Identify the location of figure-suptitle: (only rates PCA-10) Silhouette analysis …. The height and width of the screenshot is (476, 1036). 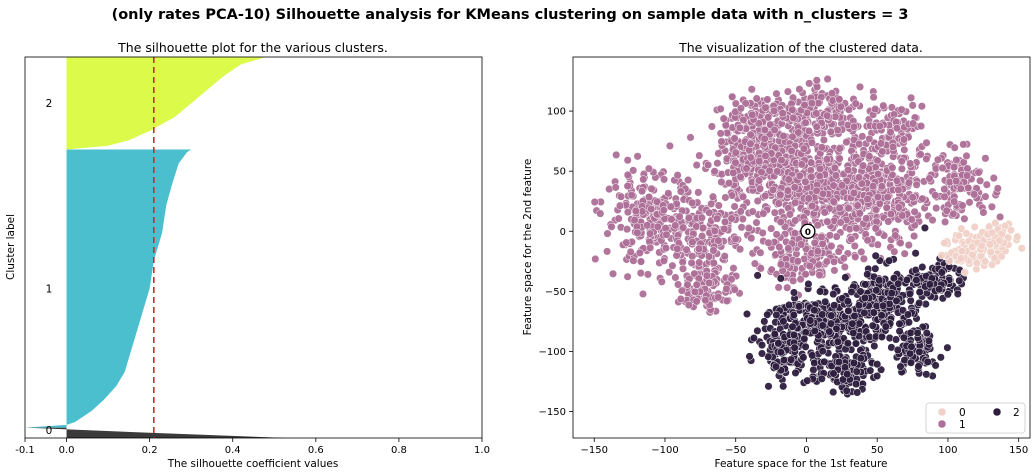
(510, 15).